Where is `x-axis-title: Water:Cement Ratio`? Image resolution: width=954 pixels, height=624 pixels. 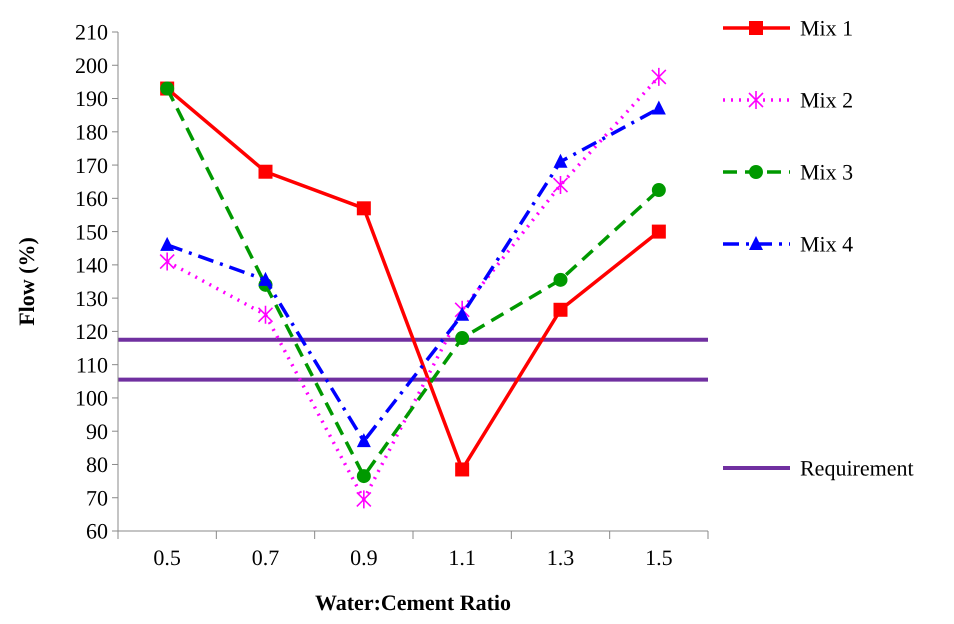
x-axis-title: Water:Cement Ratio is located at coordinates (413, 602).